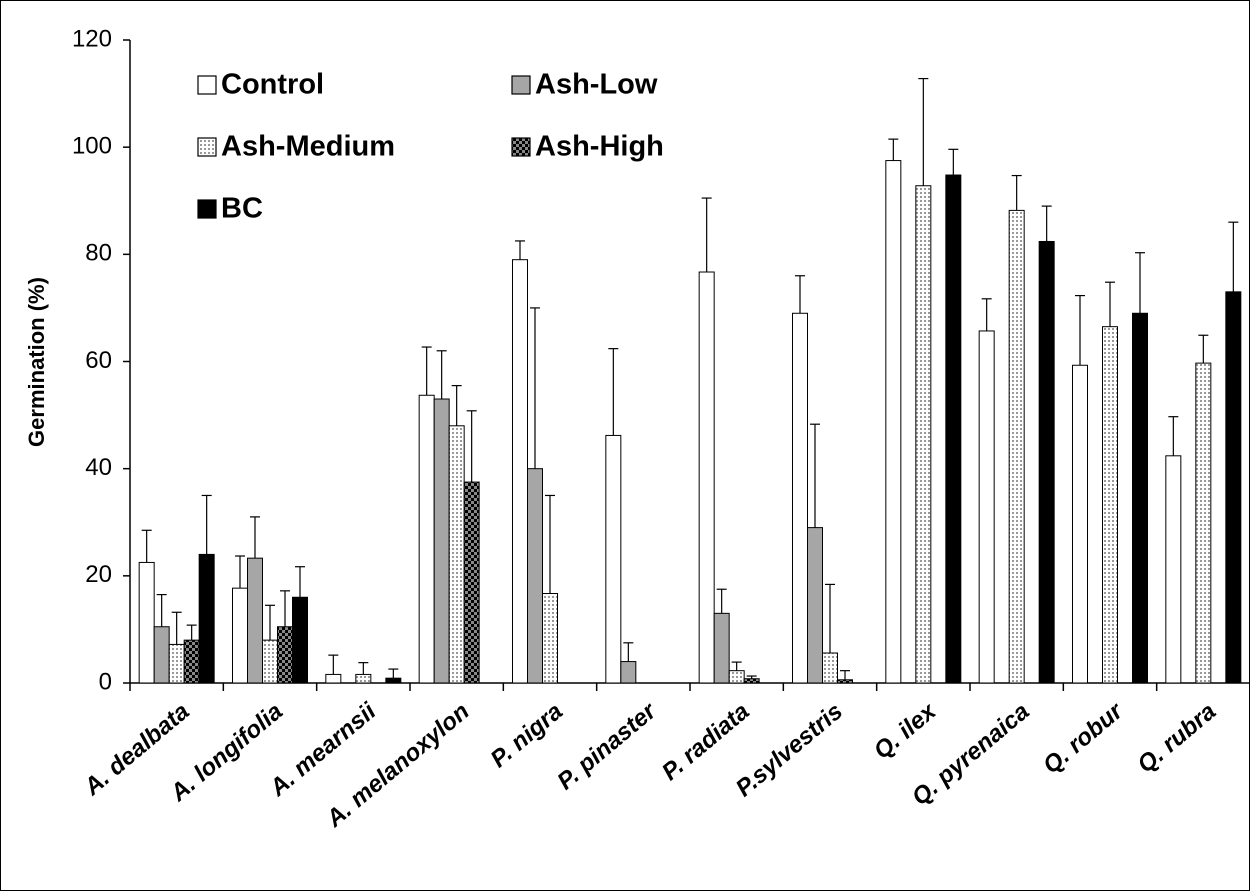  Describe the element at coordinates (105, 681) in the screenshot. I see `y-tick-label: 0` at that location.